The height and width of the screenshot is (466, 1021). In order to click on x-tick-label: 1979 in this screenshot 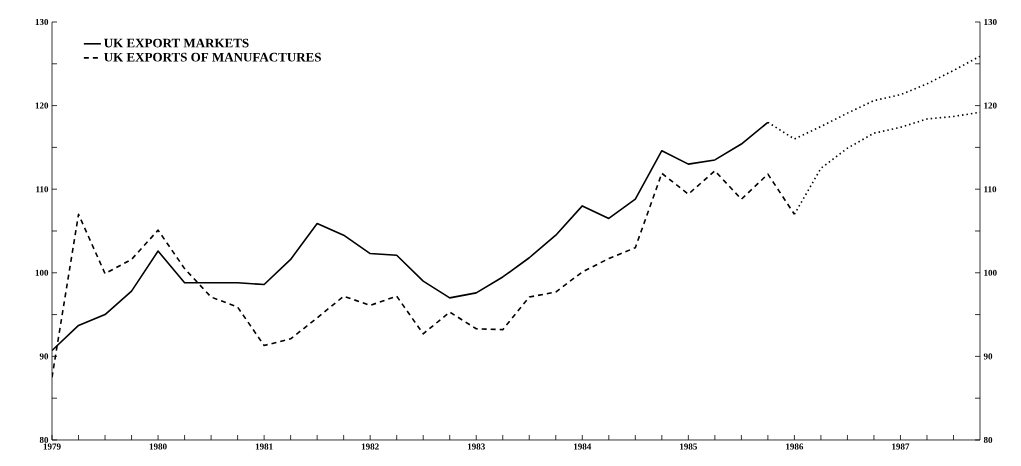, I will do `click(52, 446)`.